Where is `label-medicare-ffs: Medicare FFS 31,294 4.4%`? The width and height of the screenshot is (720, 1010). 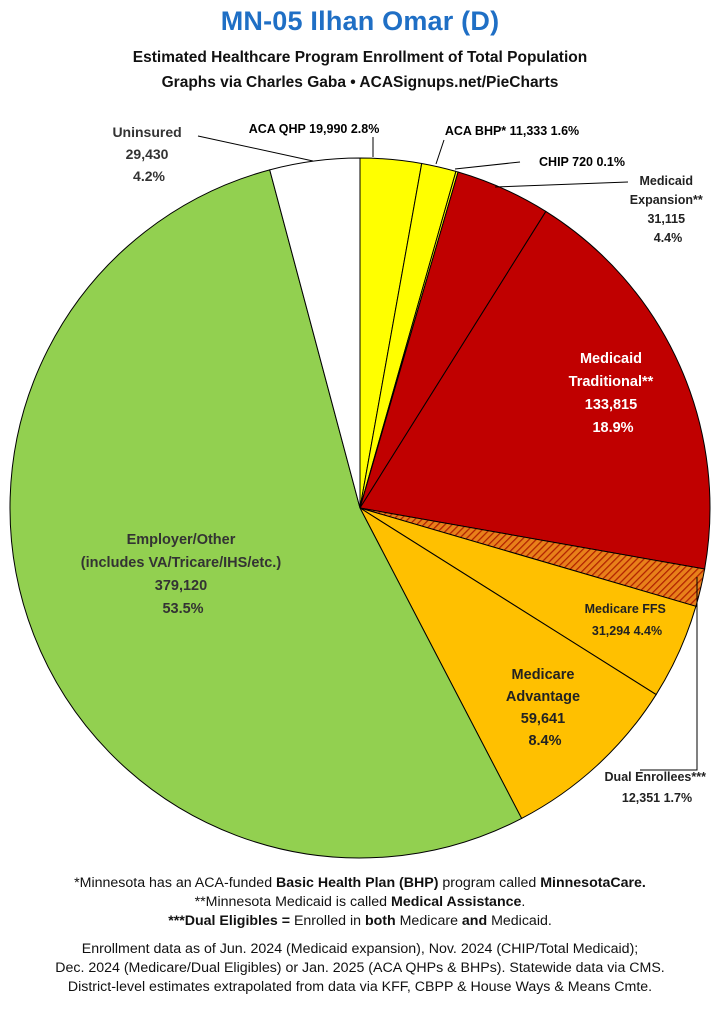
label-medicare-ffs: Medicare FFS 31,294 4.4% is located at coordinates (627, 620).